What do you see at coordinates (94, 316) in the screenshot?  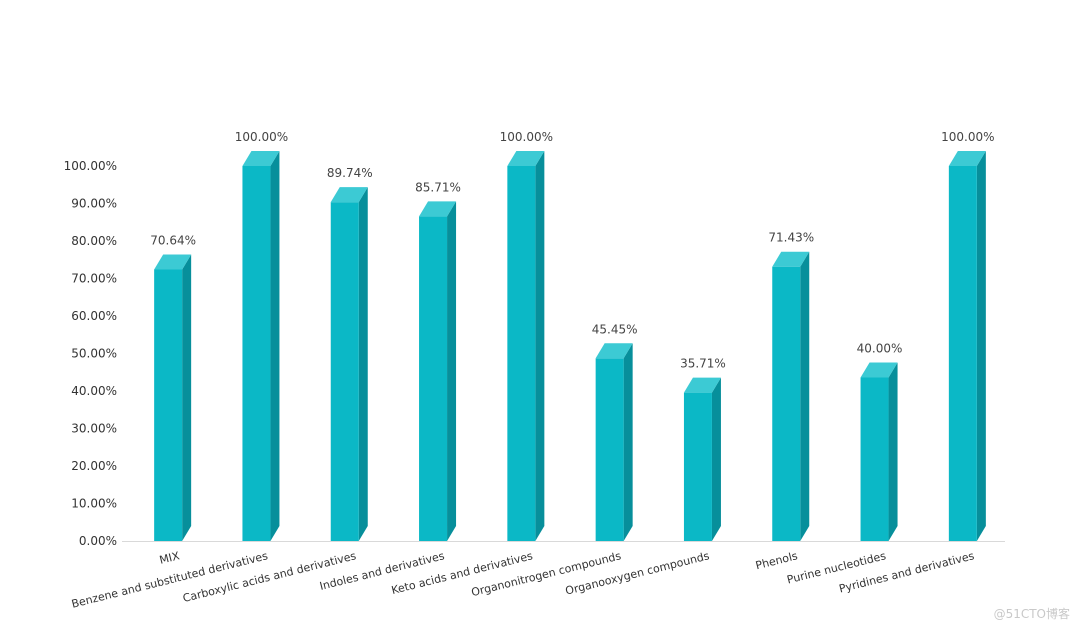 I see `y-tick-label: 60.00%` at bounding box center [94, 316].